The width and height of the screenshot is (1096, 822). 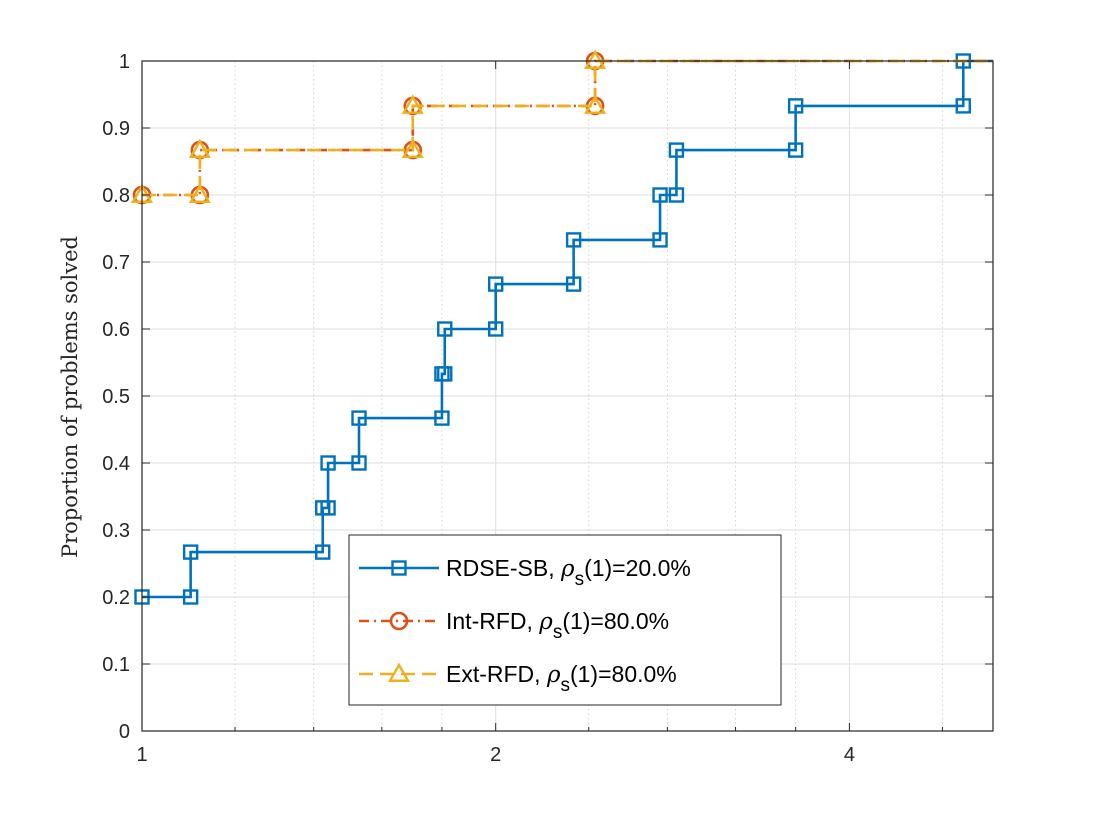 I want to click on legend-label-ext-rfd: Ext-RFD, ρs(1)=80.0%, so click(x=561, y=678).